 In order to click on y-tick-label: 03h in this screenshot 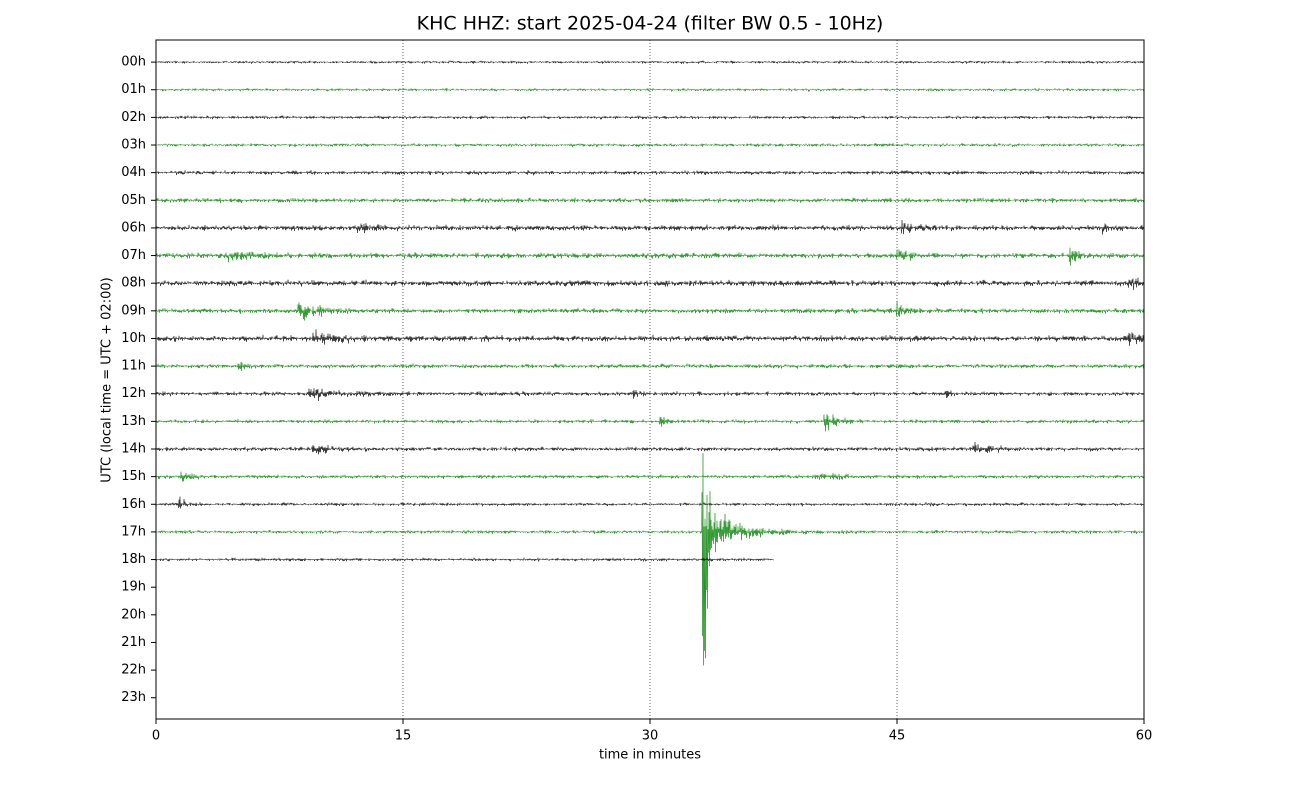, I will do `click(133, 145)`.